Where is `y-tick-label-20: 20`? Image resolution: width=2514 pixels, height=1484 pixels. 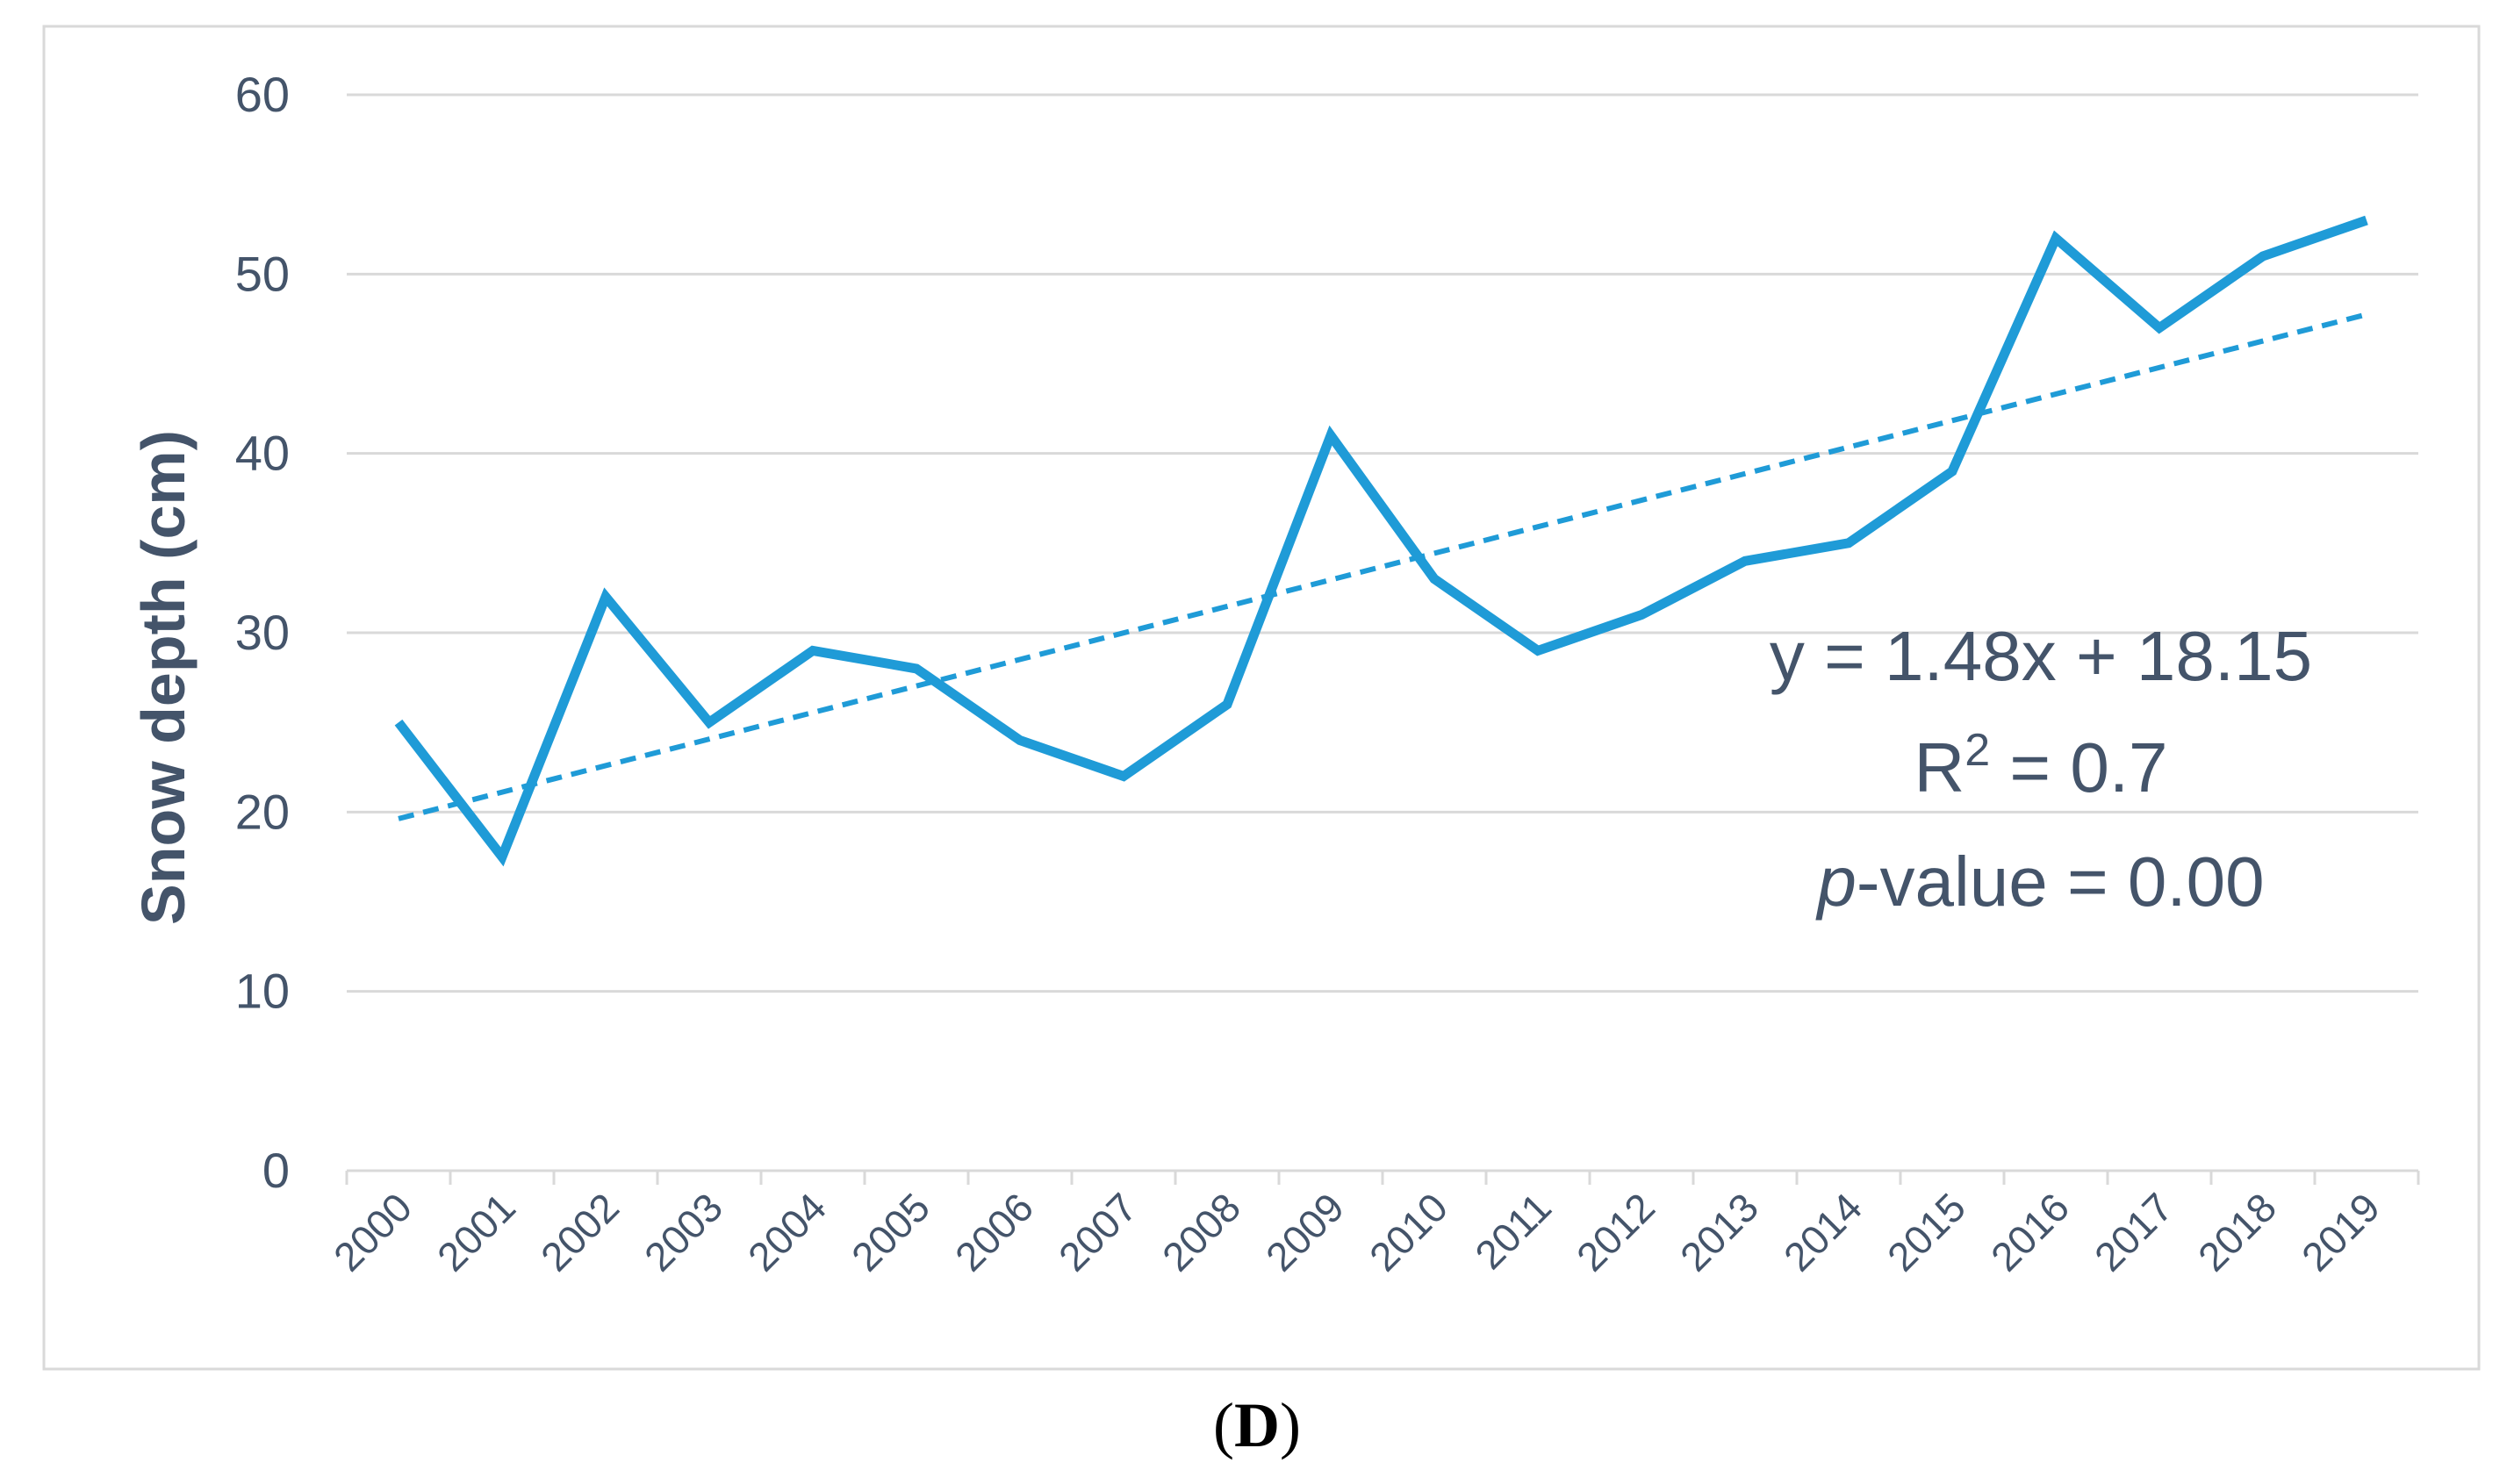 y-tick-label-20: 20 is located at coordinates (262, 811).